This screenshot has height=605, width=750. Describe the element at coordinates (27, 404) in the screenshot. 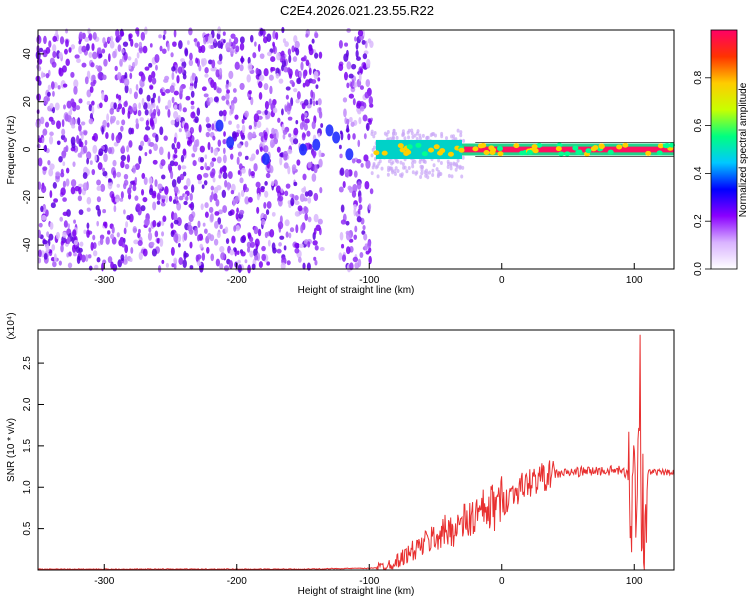

I see `snr-ytick-label: 2.0` at that location.